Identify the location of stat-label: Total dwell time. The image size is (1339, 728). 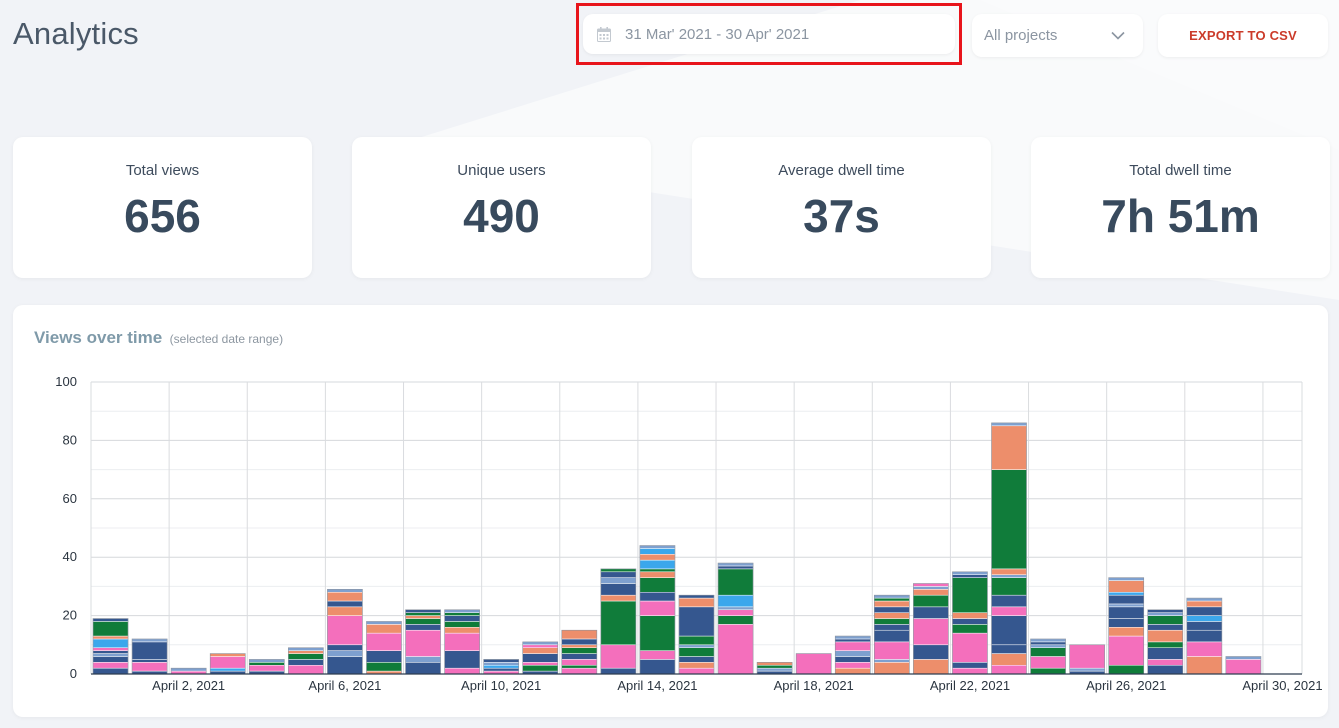
(1180, 170).